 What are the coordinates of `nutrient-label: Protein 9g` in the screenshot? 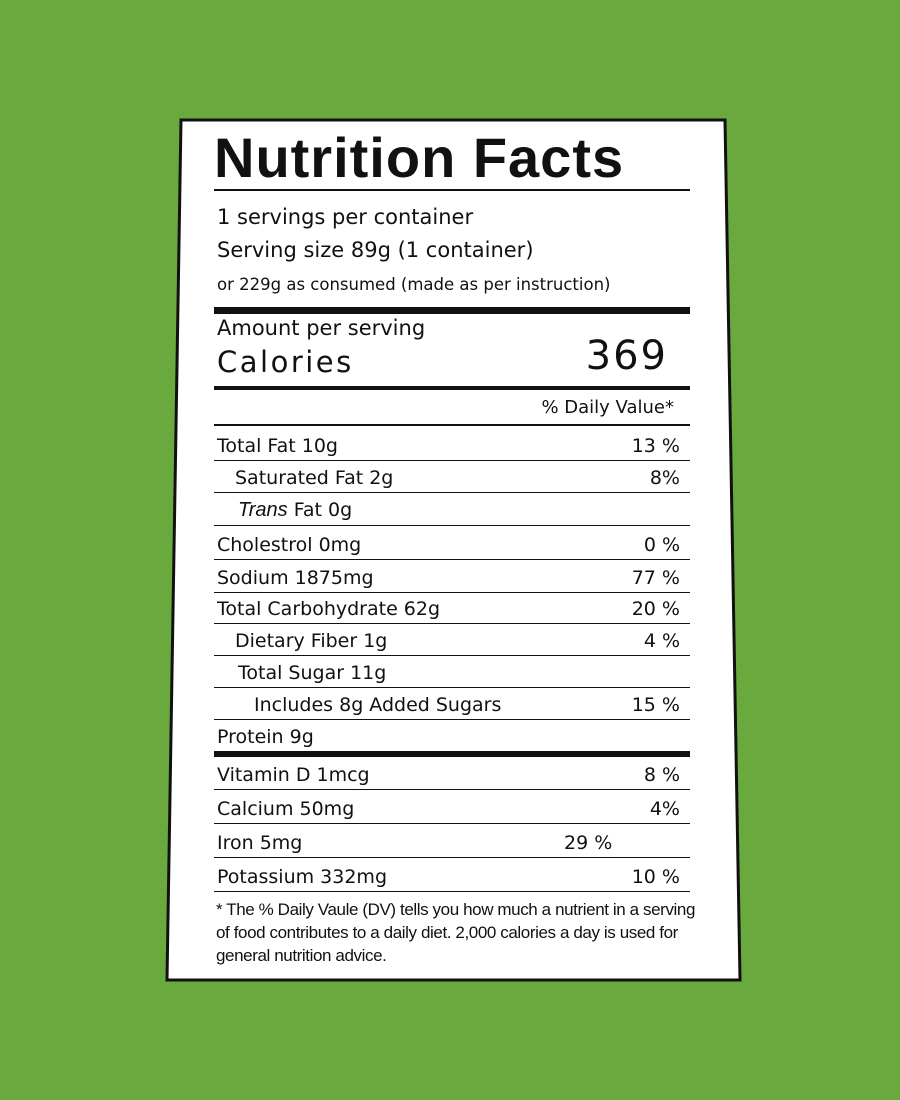 It's located at (265, 737).